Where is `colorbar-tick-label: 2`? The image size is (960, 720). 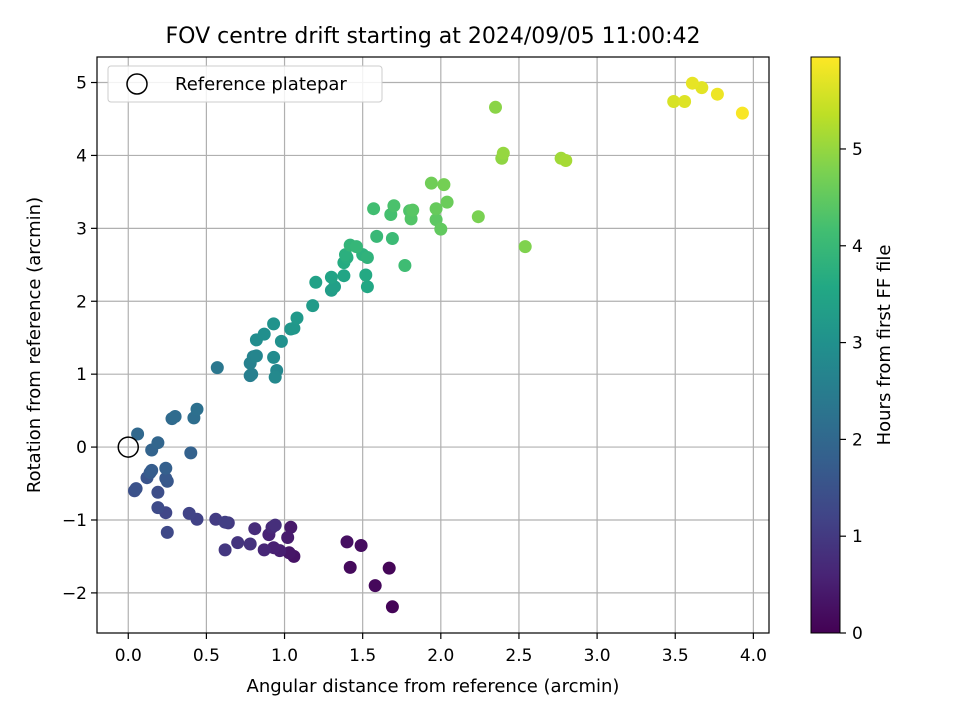
colorbar-tick-label: 2 is located at coordinates (857, 440).